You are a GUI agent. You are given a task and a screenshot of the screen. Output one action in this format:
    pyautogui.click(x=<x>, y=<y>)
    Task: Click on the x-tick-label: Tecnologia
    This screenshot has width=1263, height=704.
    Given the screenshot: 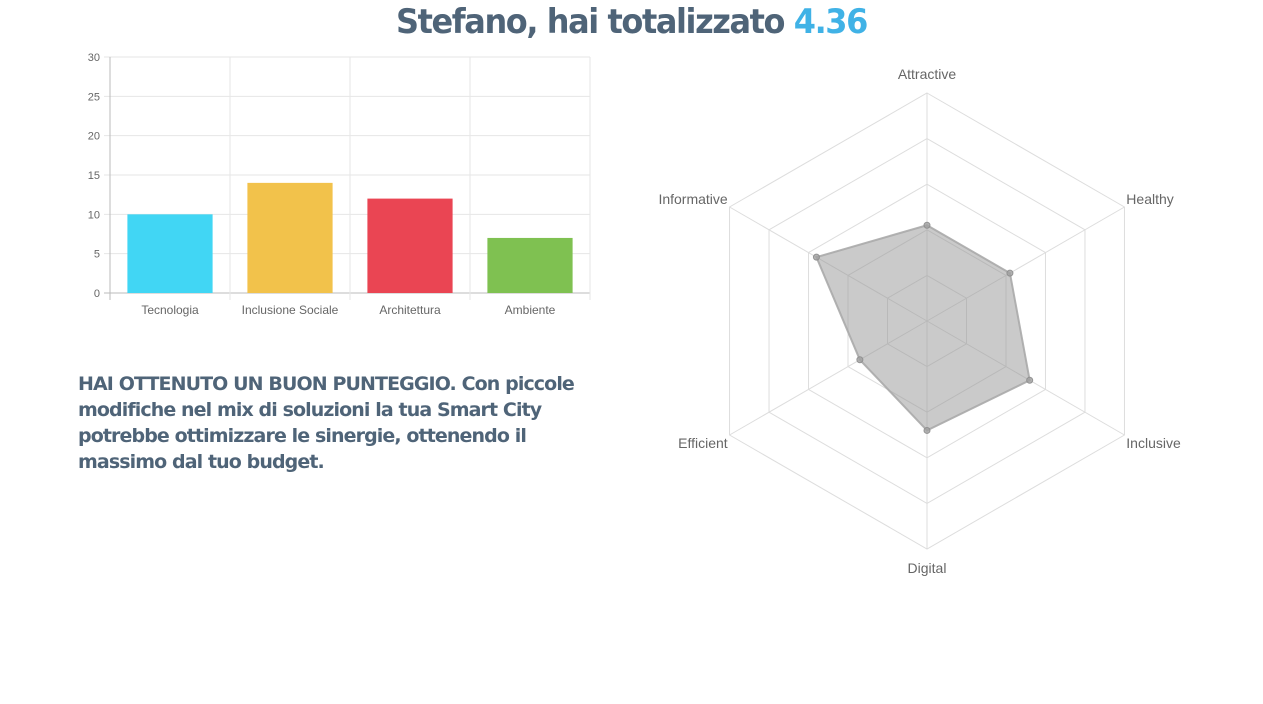 What is the action you would take?
    pyautogui.click(x=170, y=310)
    